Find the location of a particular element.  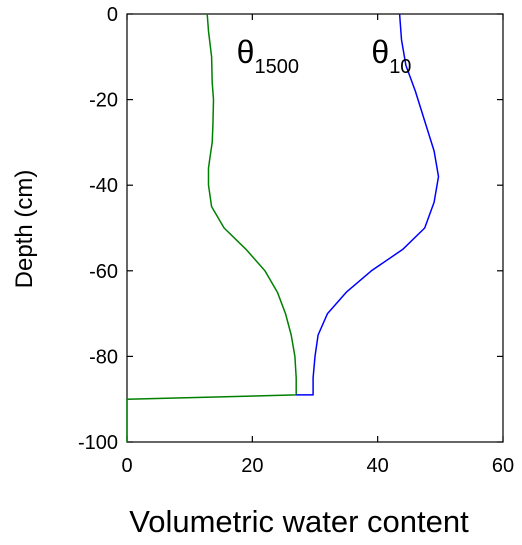

x-axis-title: Volumetric water content is located at coordinates (299, 521).